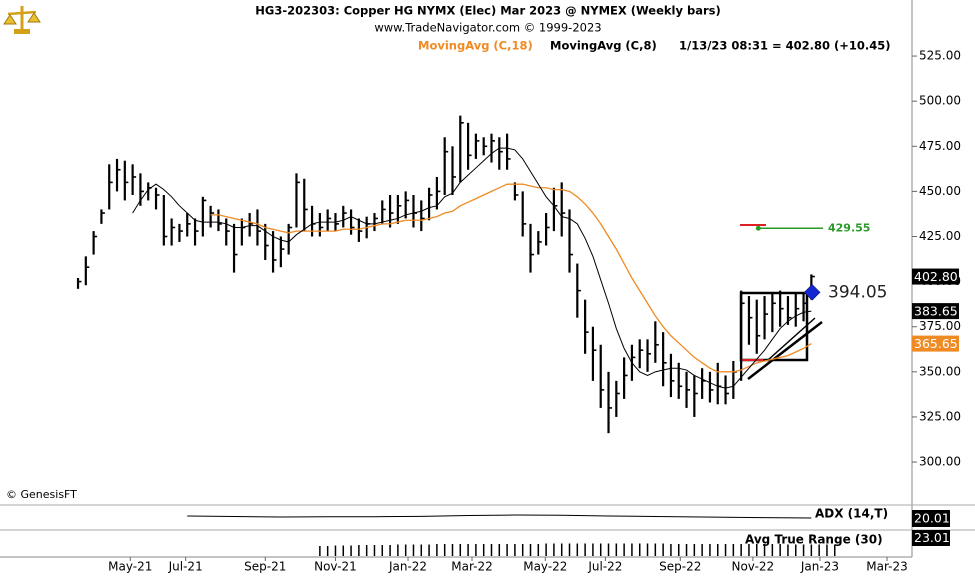  What do you see at coordinates (265, 567) in the screenshot?
I see `x-tick-label: Sep-21` at bounding box center [265, 567].